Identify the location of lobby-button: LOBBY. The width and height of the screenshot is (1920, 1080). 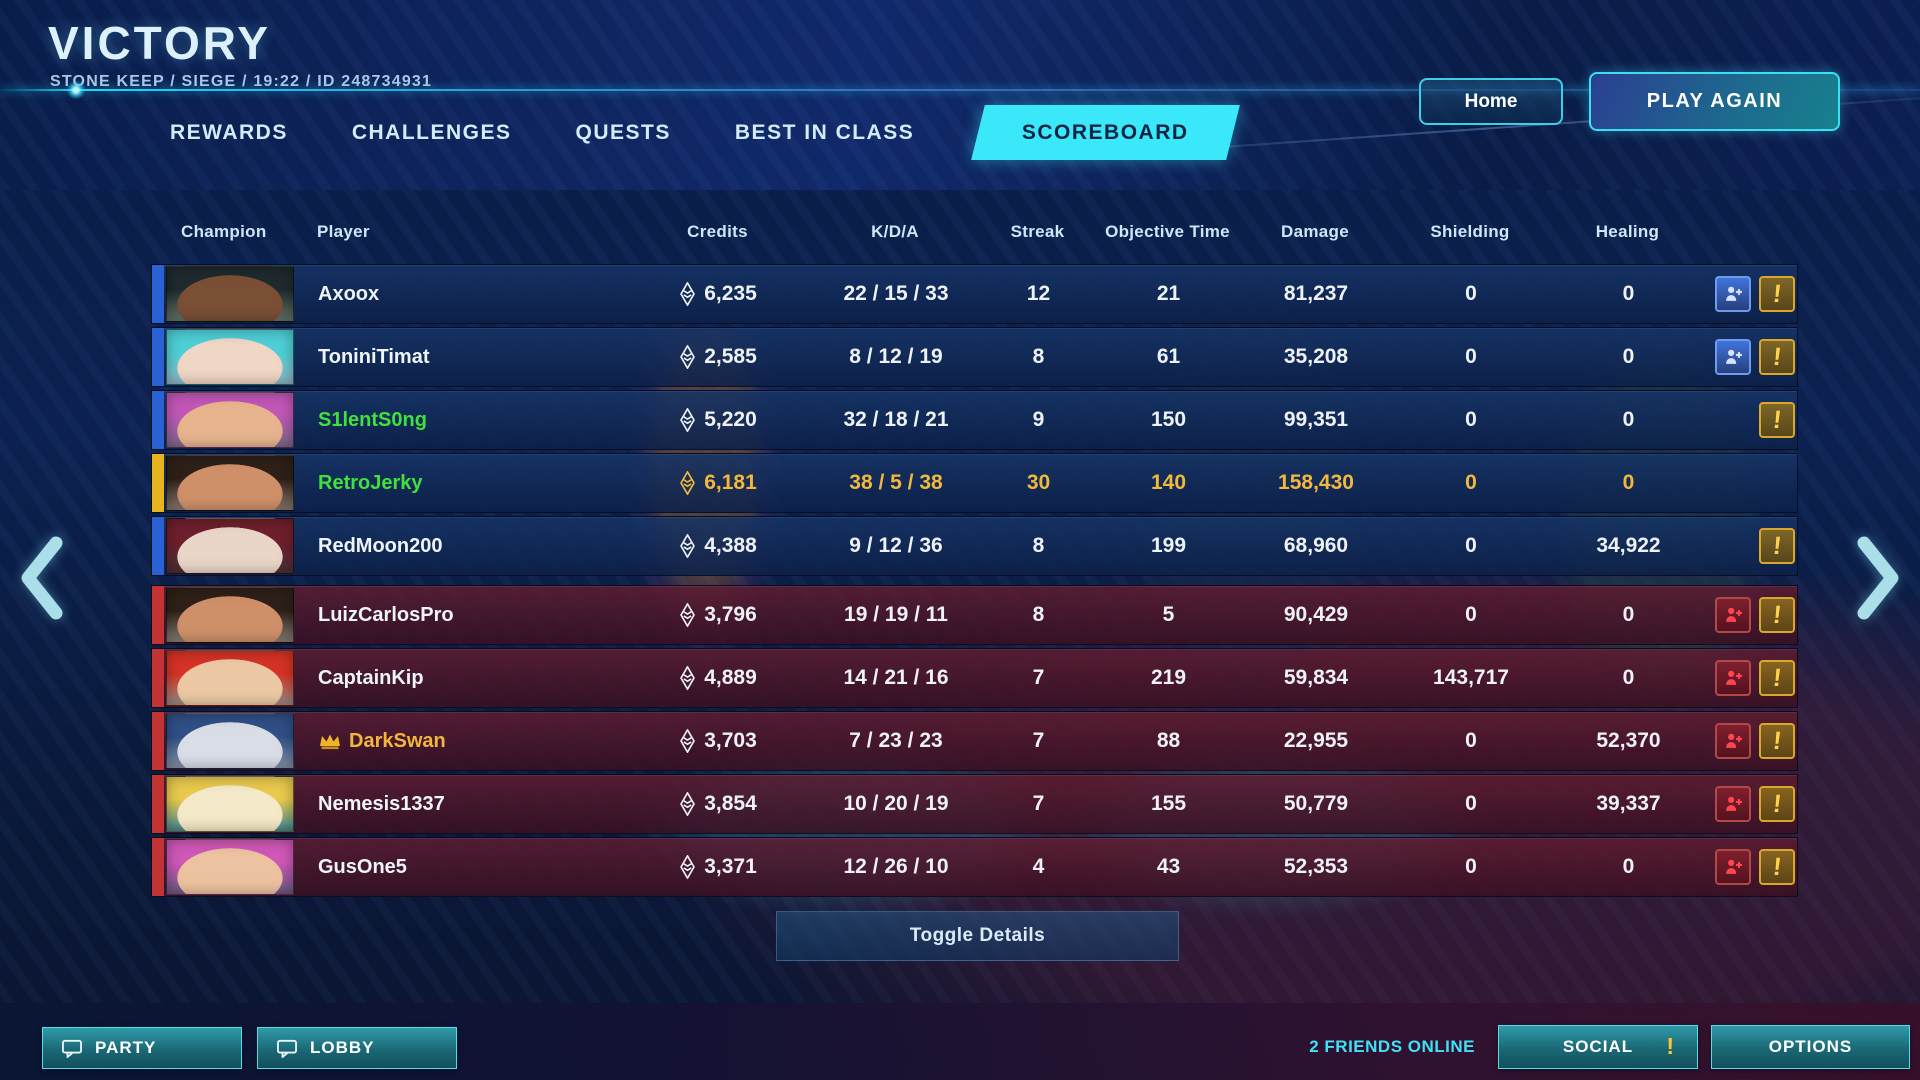
(357, 1048).